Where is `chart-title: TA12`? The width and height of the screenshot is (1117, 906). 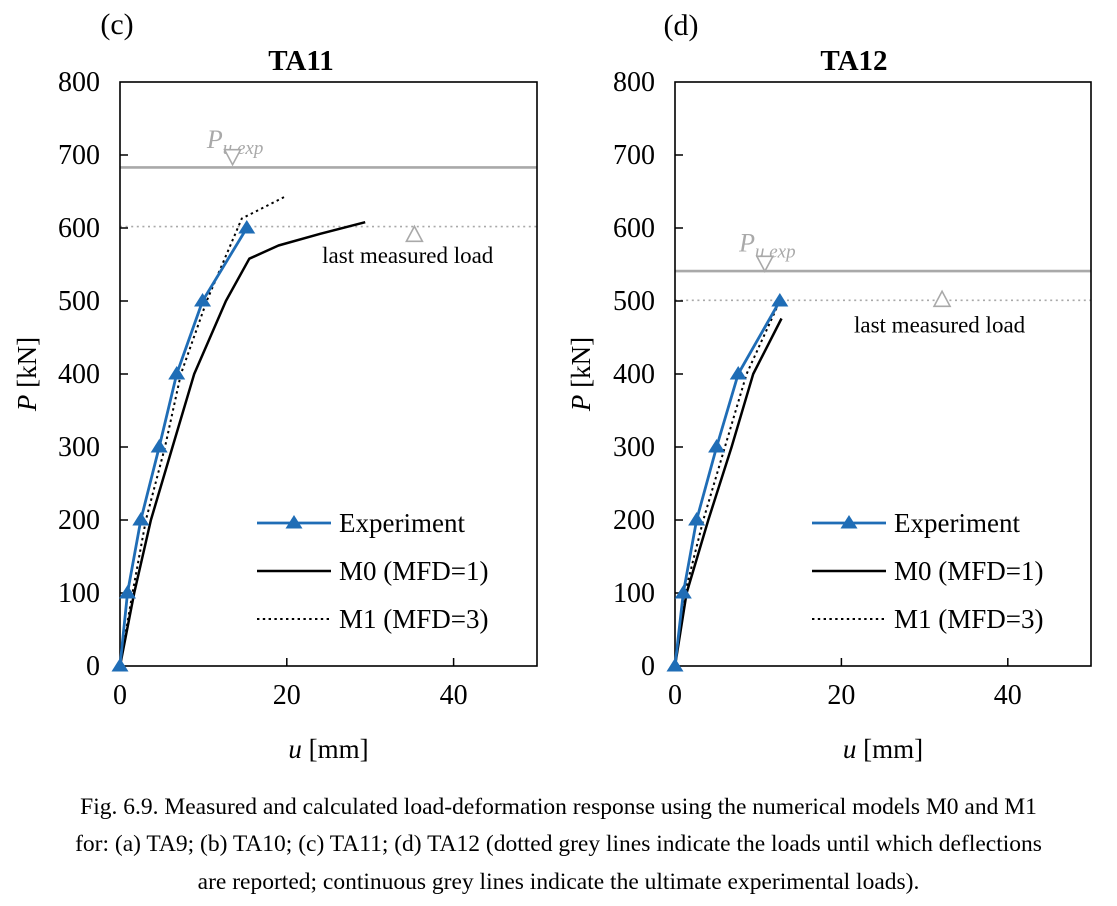 chart-title: TA12 is located at coordinates (853, 61).